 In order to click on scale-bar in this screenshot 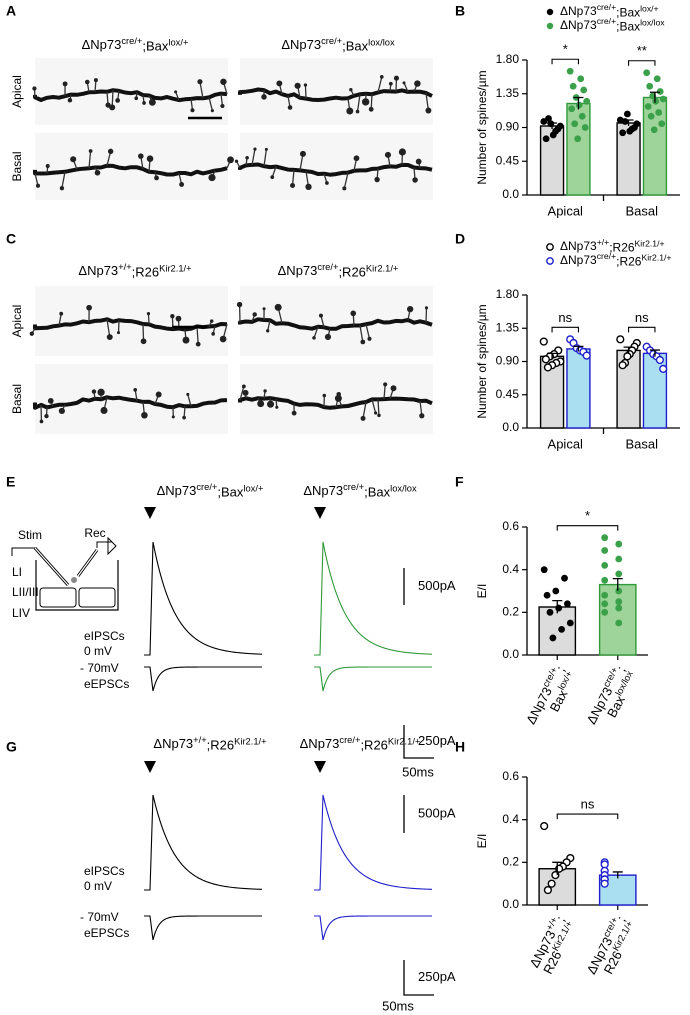, I will do `click(418, 742)`.